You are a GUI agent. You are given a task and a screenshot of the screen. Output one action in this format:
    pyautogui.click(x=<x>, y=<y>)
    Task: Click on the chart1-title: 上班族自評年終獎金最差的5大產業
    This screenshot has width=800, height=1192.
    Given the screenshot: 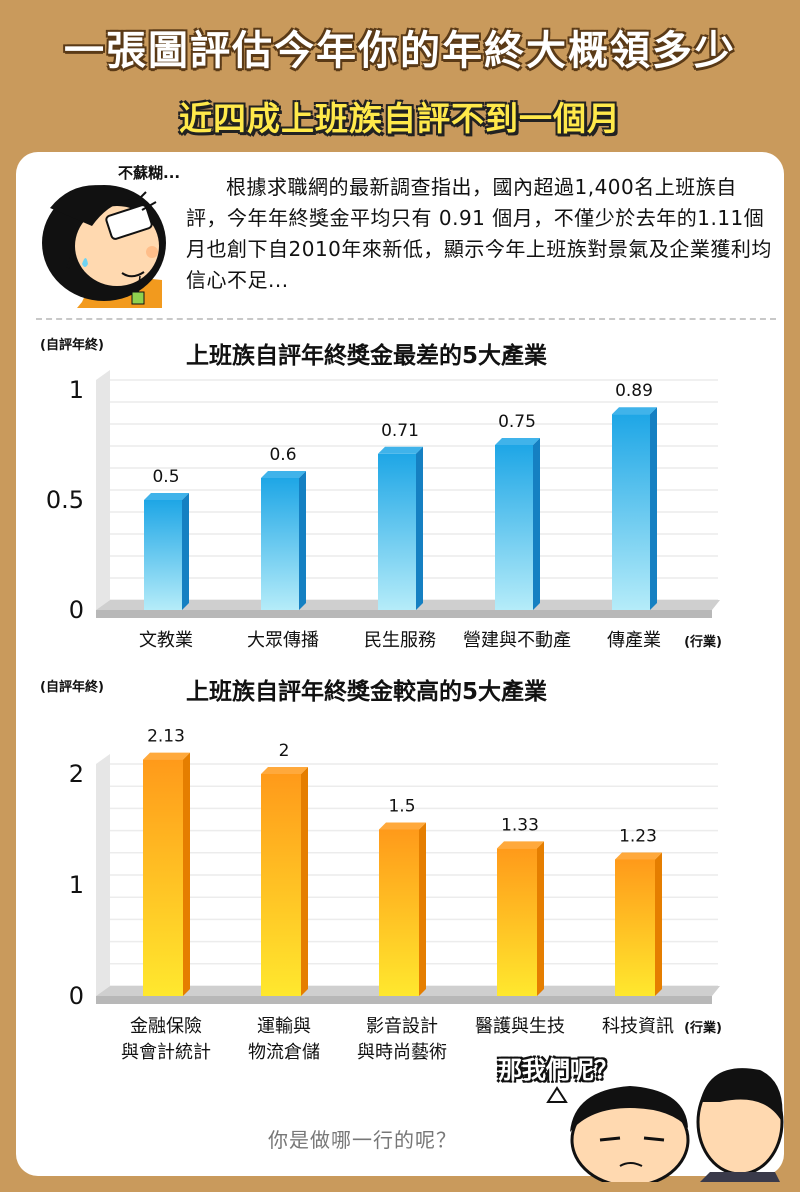 What is the action you would take?
    pyautogui.click(x=367, y=356)
    